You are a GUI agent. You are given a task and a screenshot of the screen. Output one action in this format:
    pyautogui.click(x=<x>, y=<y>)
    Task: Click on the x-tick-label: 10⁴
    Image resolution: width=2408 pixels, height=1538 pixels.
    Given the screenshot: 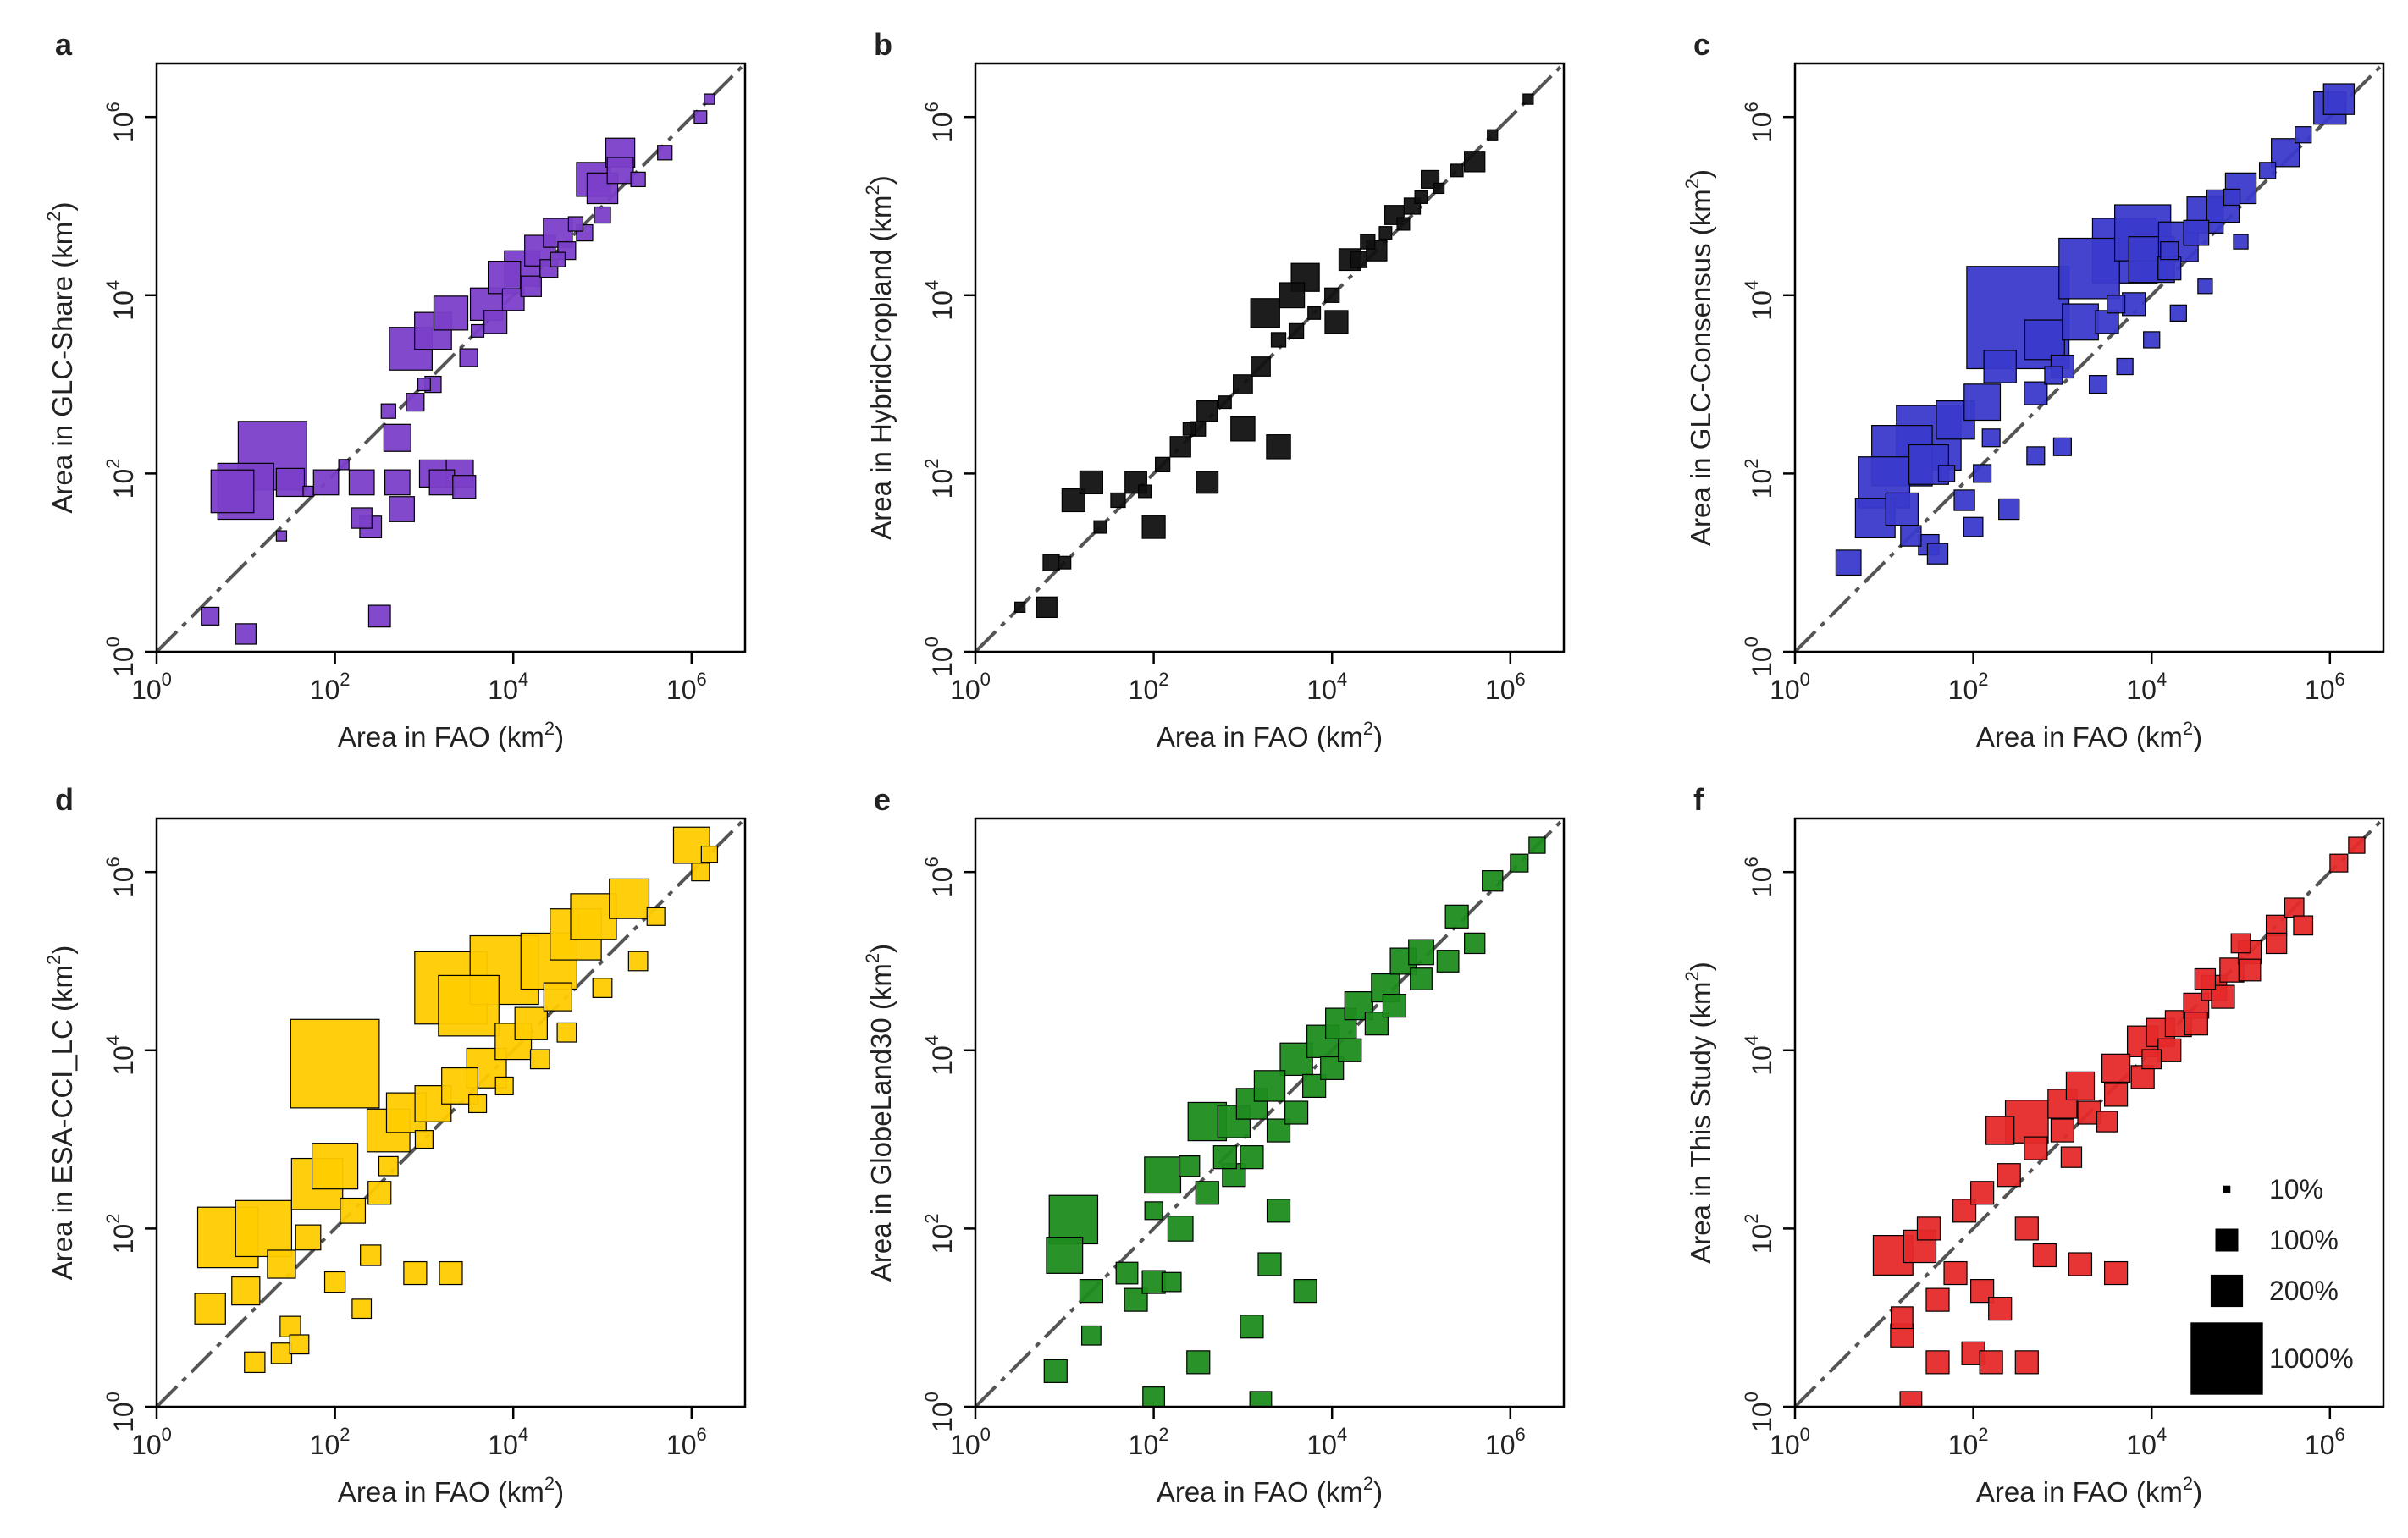 What is the action you would take?
    pyautogui.click(x=1326, y=1442)
    